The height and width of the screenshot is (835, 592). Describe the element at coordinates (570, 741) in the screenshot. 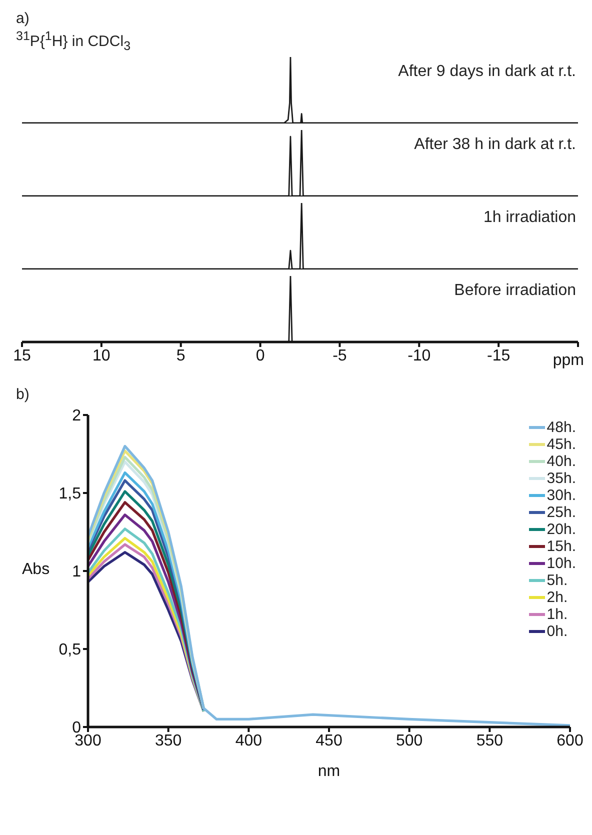

I see `x-tick-label: 600` at that location.